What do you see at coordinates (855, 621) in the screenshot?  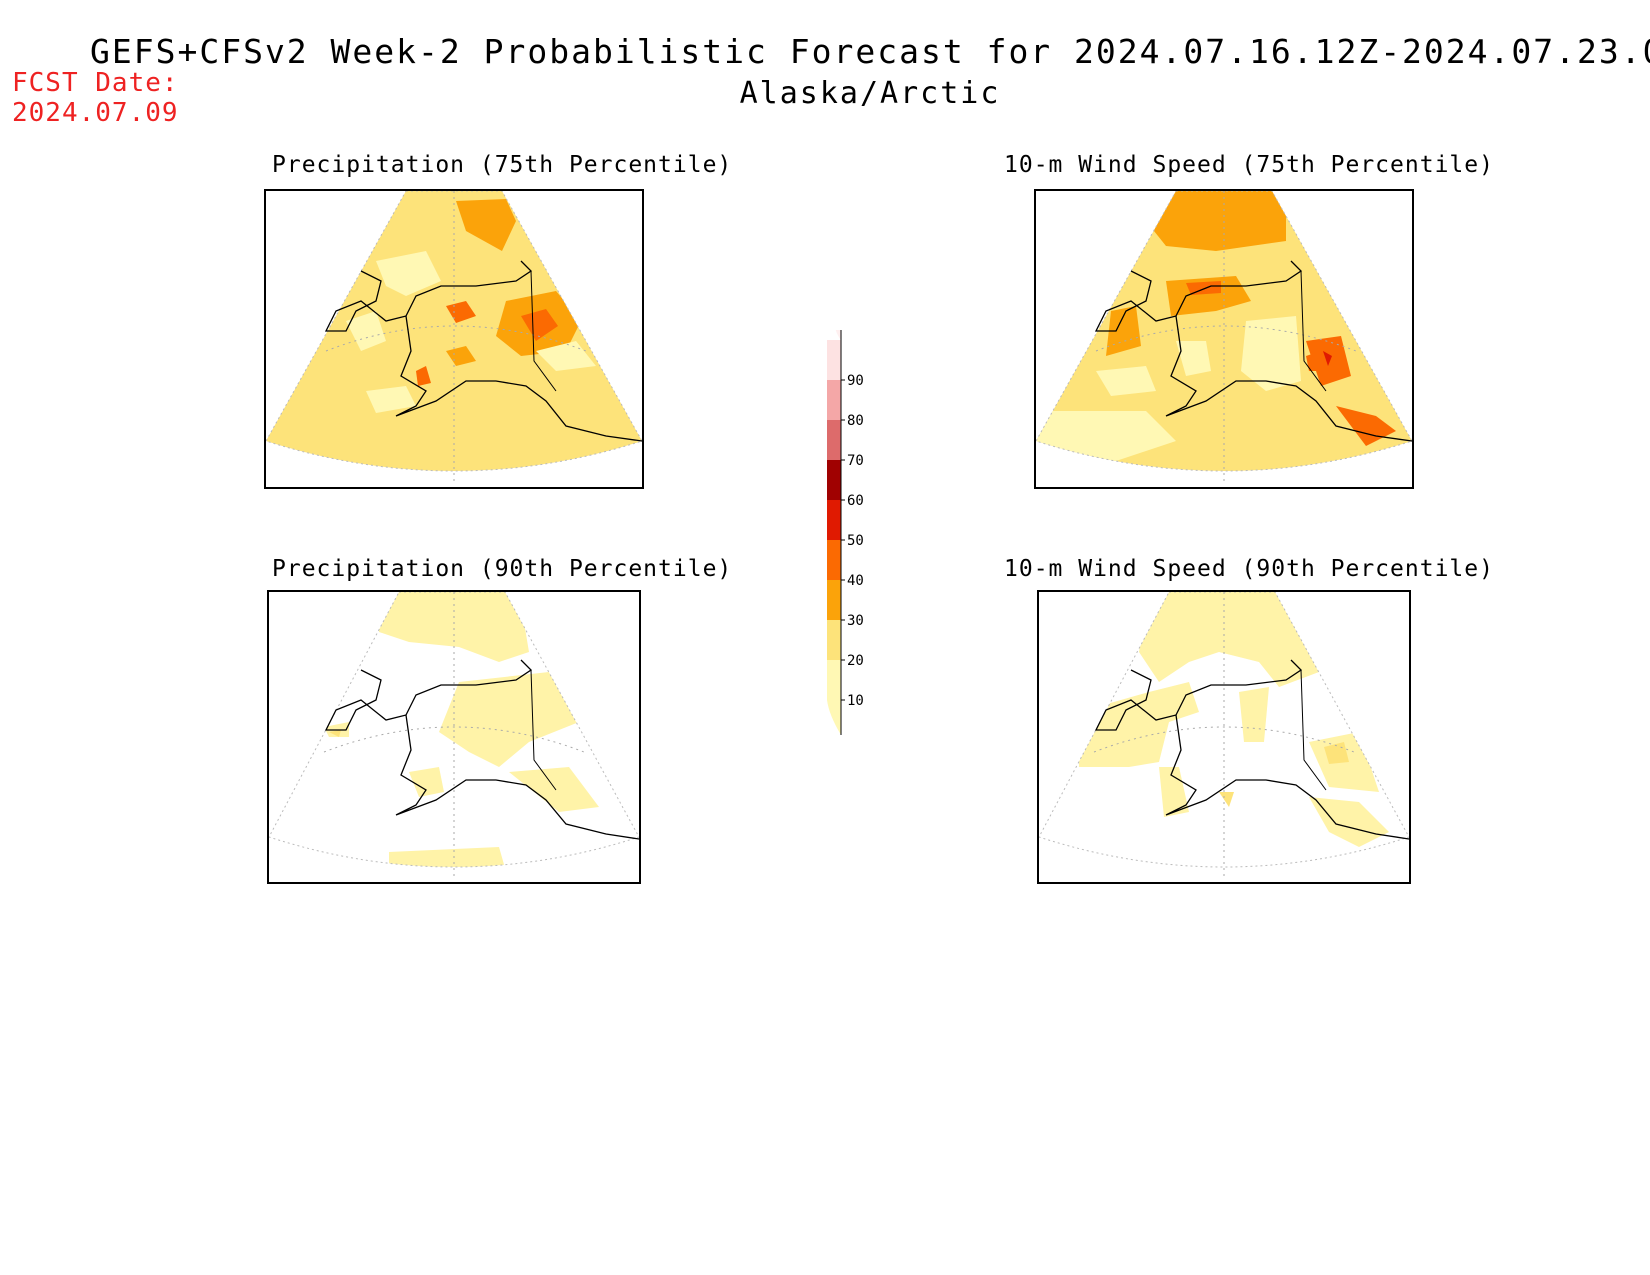 I see `colorbar-tick-label: 30` at bounding box center [855, 621].